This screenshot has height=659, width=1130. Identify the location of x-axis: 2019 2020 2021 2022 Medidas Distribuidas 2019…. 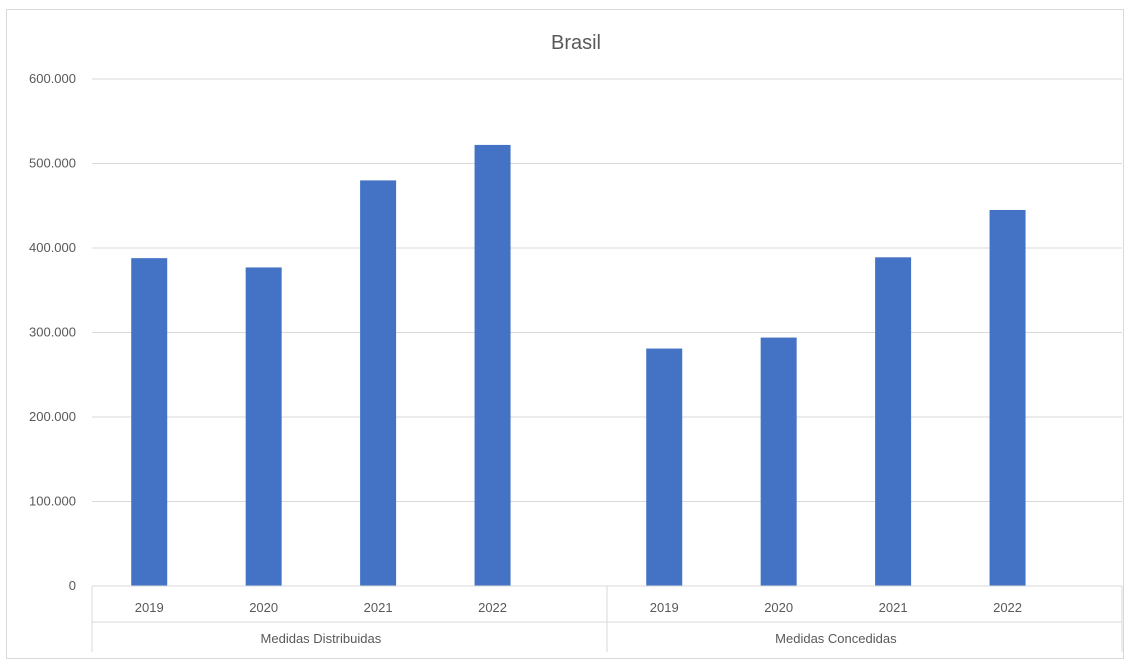
(607, 618).